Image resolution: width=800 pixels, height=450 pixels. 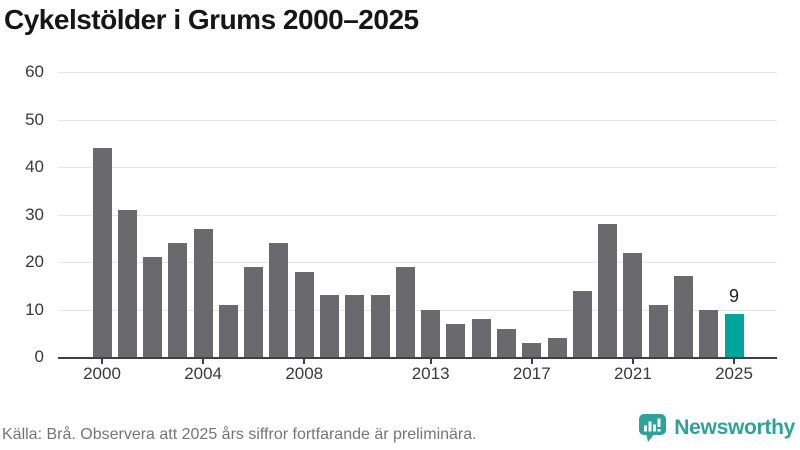 I want to click on bar-2022, so click(x=658, y=330).